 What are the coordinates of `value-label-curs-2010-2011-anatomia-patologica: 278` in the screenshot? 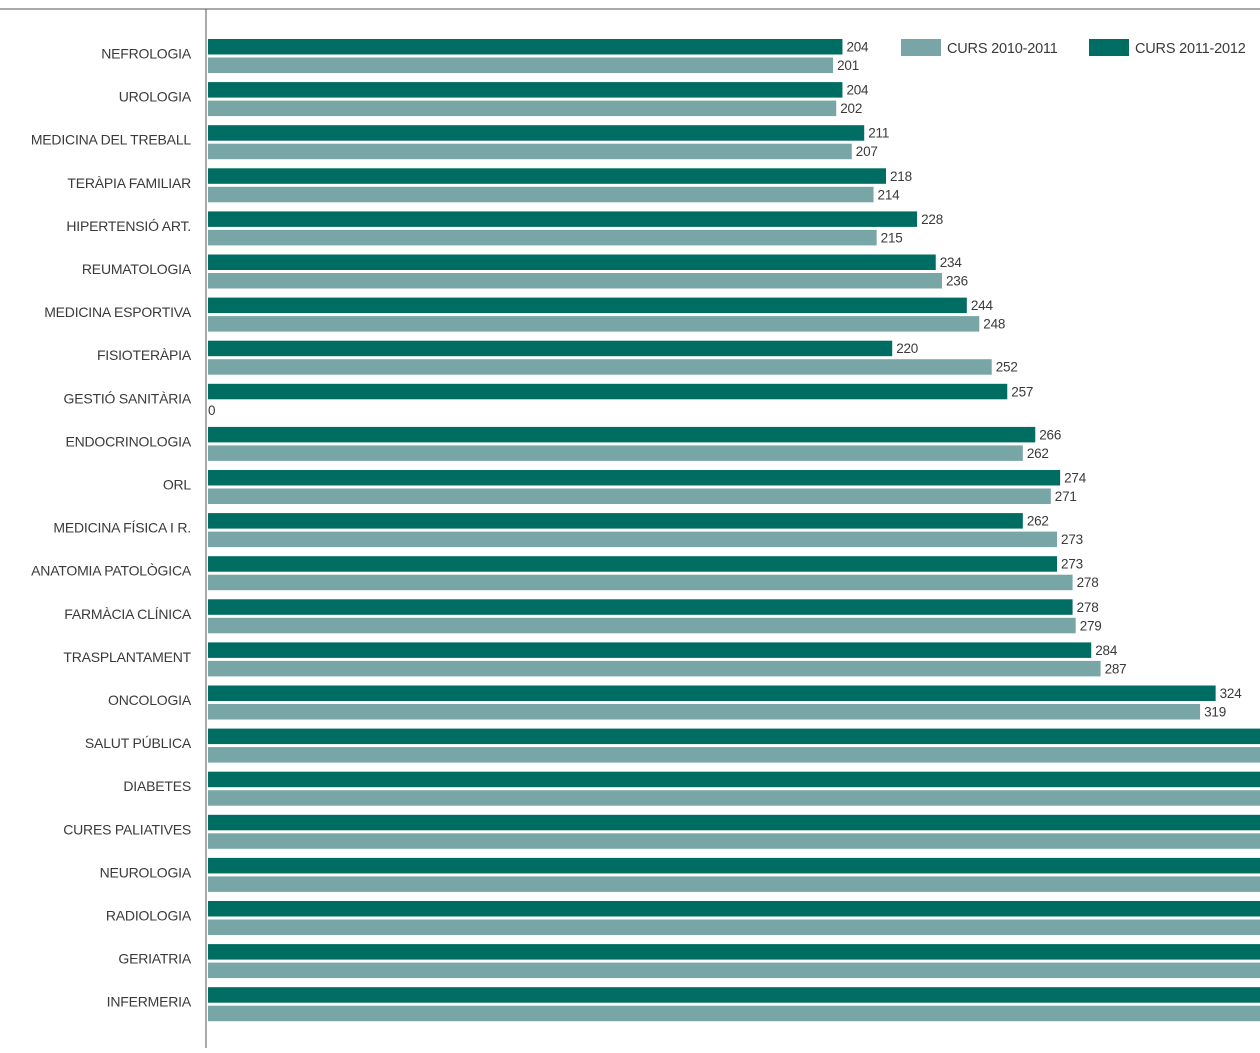 It's located at (1088, 582).